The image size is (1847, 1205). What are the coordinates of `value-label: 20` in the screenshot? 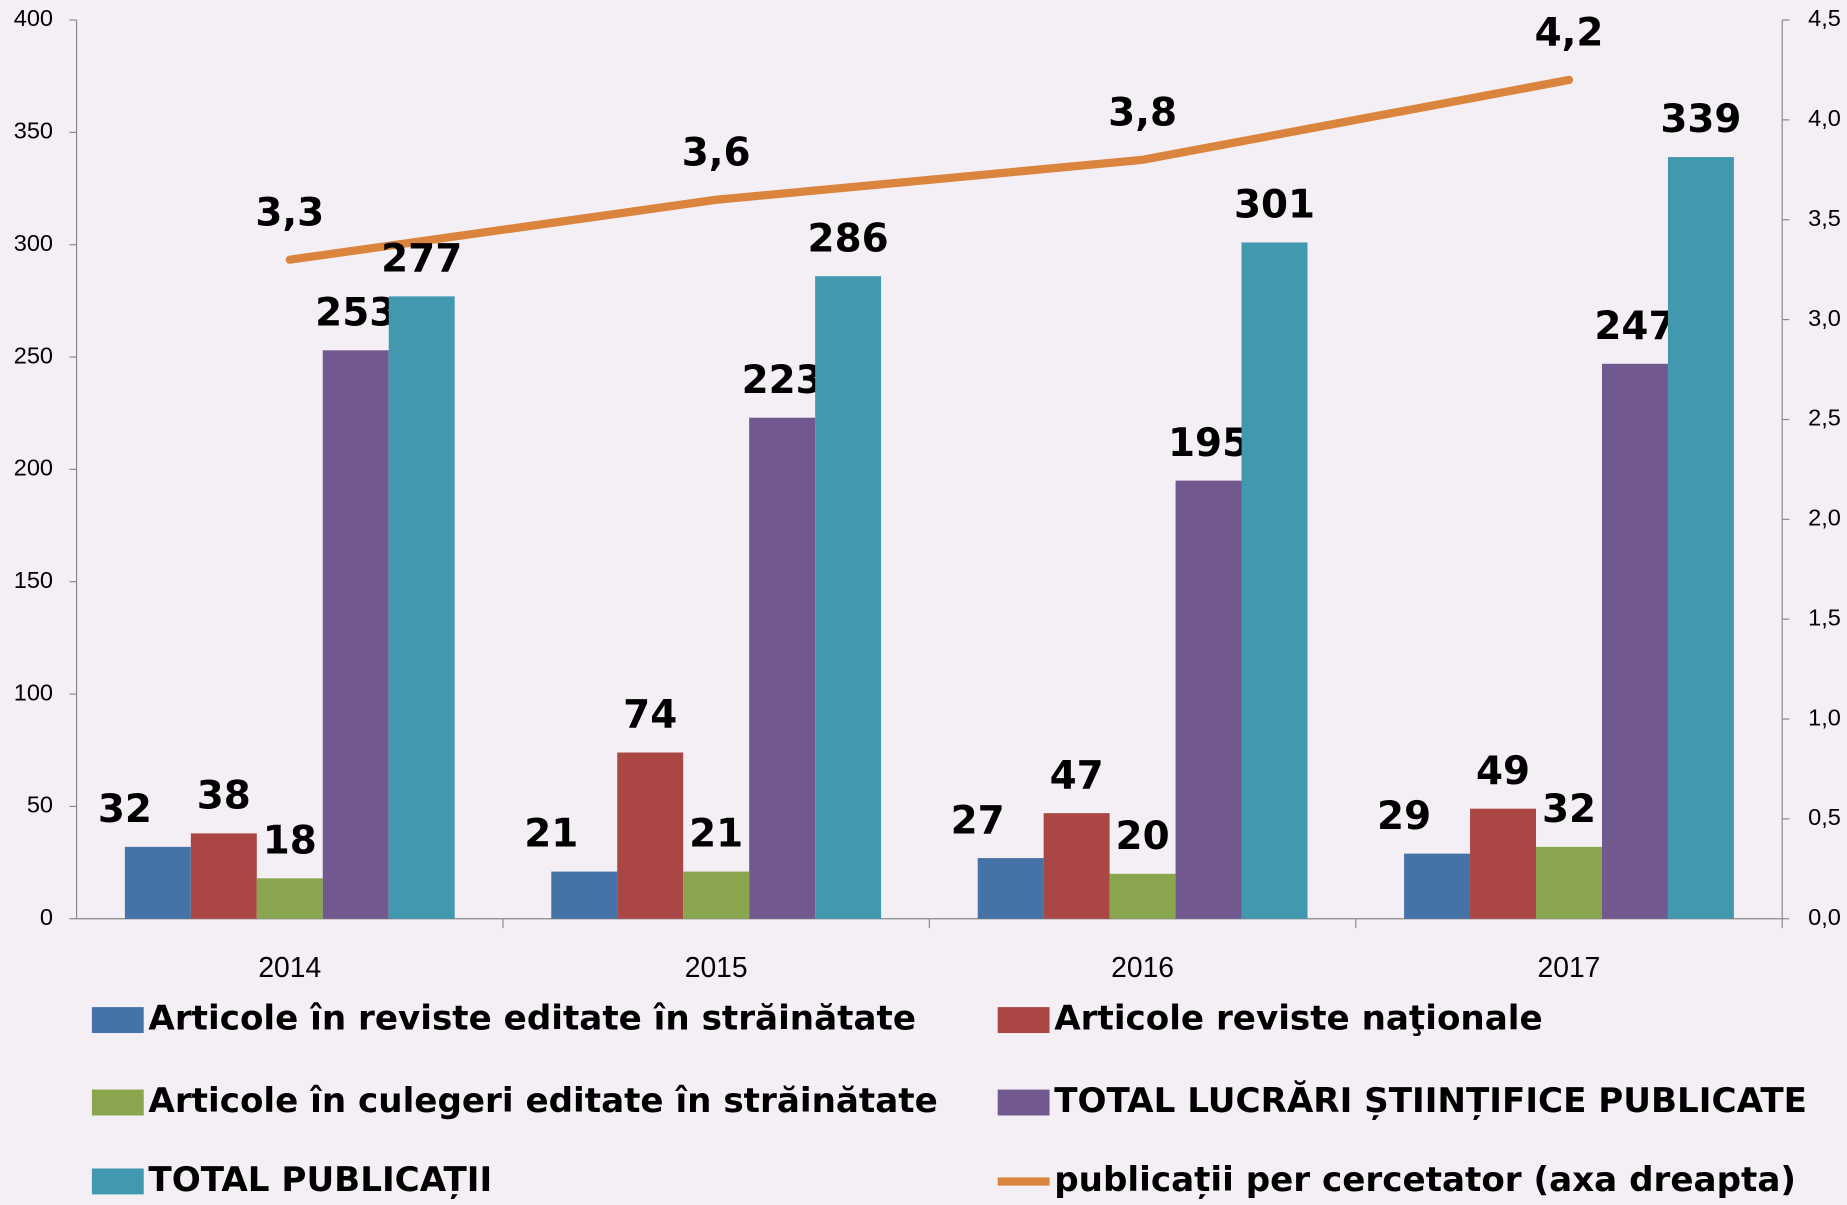 It's located at (1143, 836).